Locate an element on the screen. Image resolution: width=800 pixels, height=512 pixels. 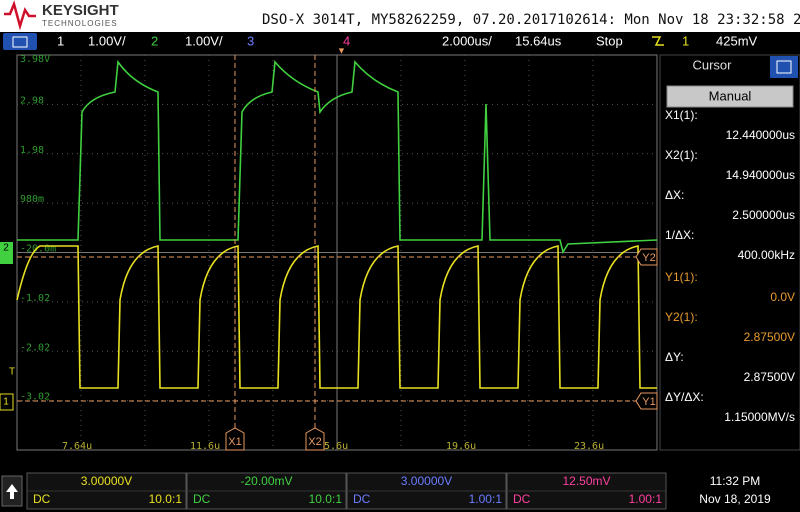
x-label: 7.64u is located at coordinates (77, 446).